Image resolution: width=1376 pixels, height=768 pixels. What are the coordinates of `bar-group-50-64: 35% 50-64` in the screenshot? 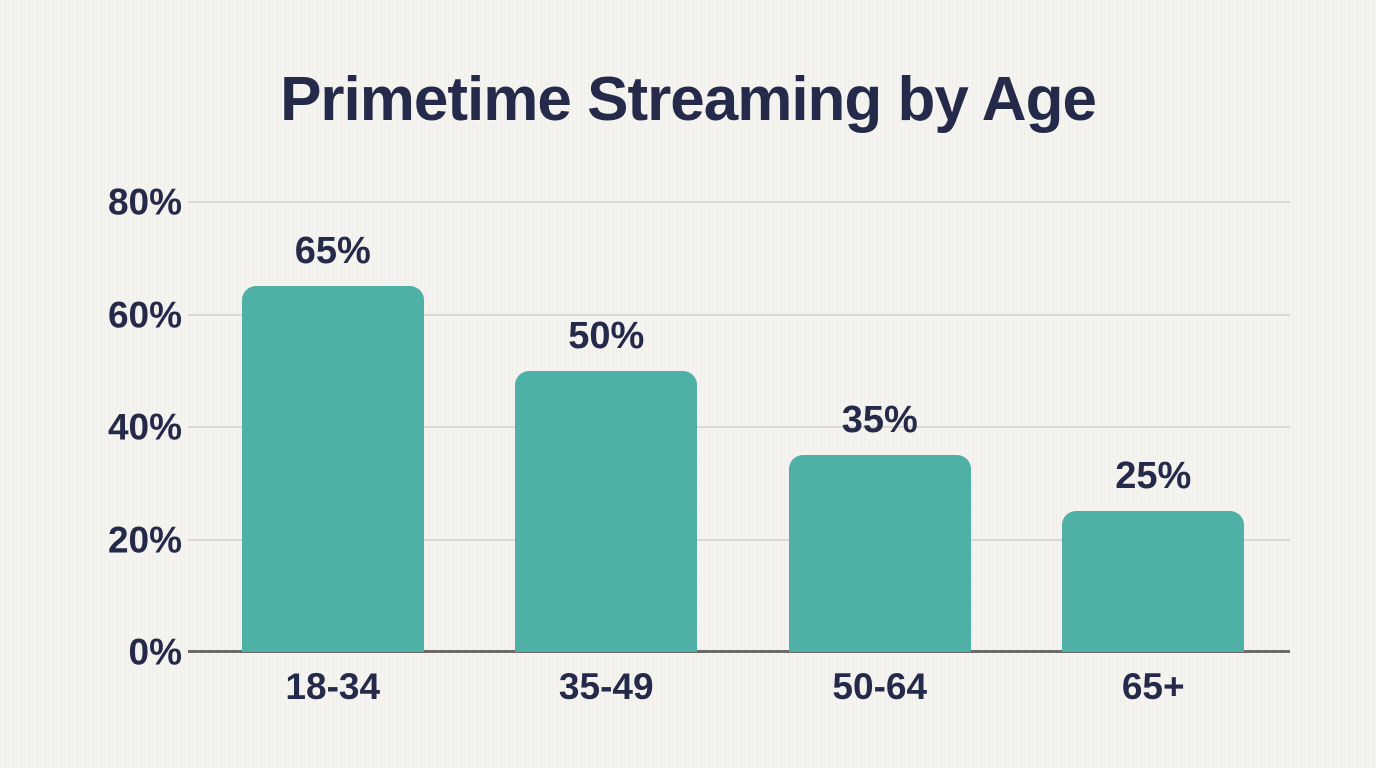 It's located at (880, 453).